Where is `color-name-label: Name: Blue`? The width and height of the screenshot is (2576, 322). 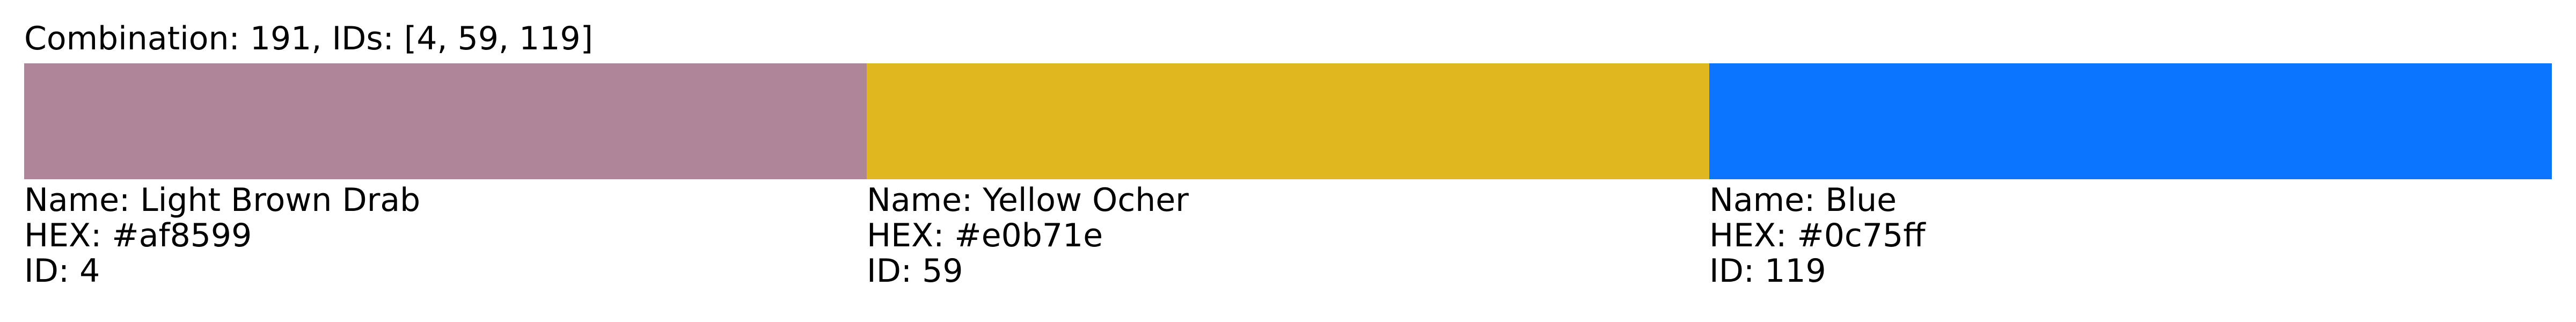 color-name-label: Name: Blue is located at coordinates (1803, 200).